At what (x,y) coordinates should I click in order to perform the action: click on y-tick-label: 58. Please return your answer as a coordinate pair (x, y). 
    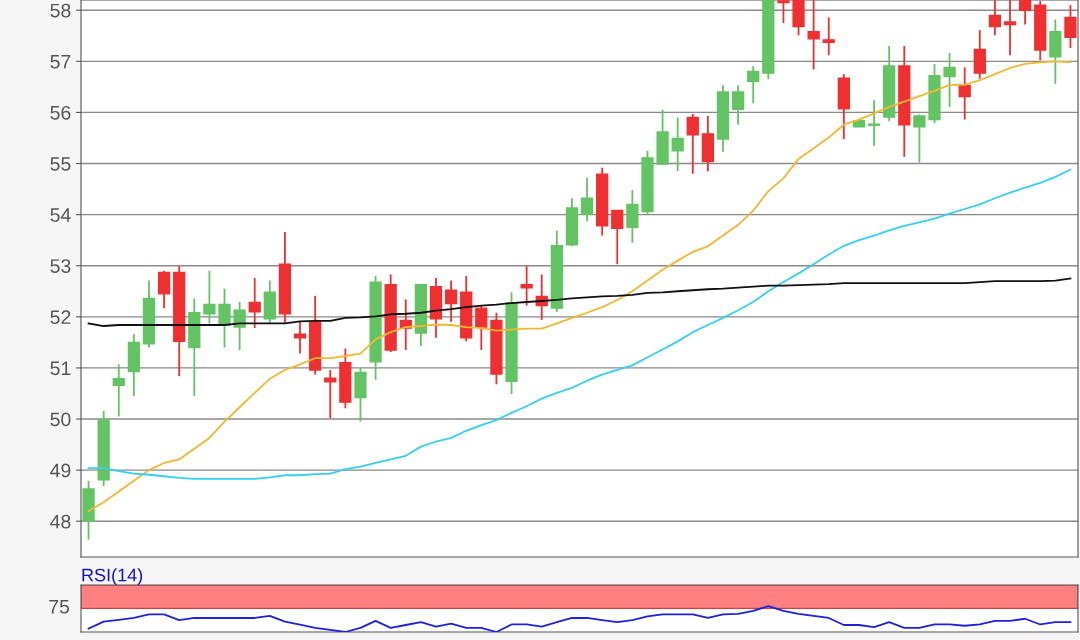
    Looking at the image, I should click on (60, 10).